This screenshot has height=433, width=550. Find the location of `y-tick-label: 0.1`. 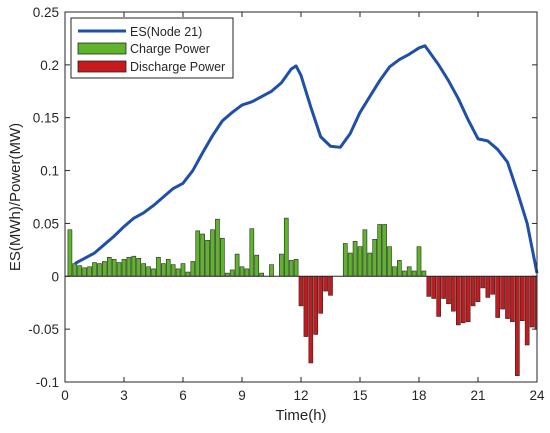

y-tick-label: 0.1 is located at coordinates (49, 171).